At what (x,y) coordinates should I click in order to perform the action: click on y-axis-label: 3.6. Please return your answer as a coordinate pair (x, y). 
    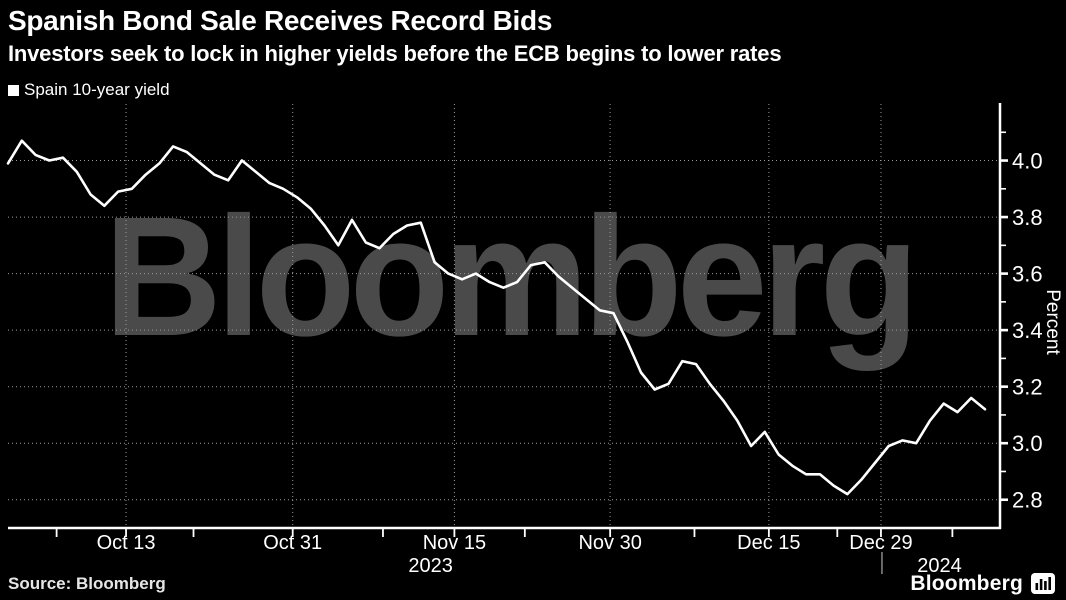
    Looking at the image, I should click on (1027, 274).